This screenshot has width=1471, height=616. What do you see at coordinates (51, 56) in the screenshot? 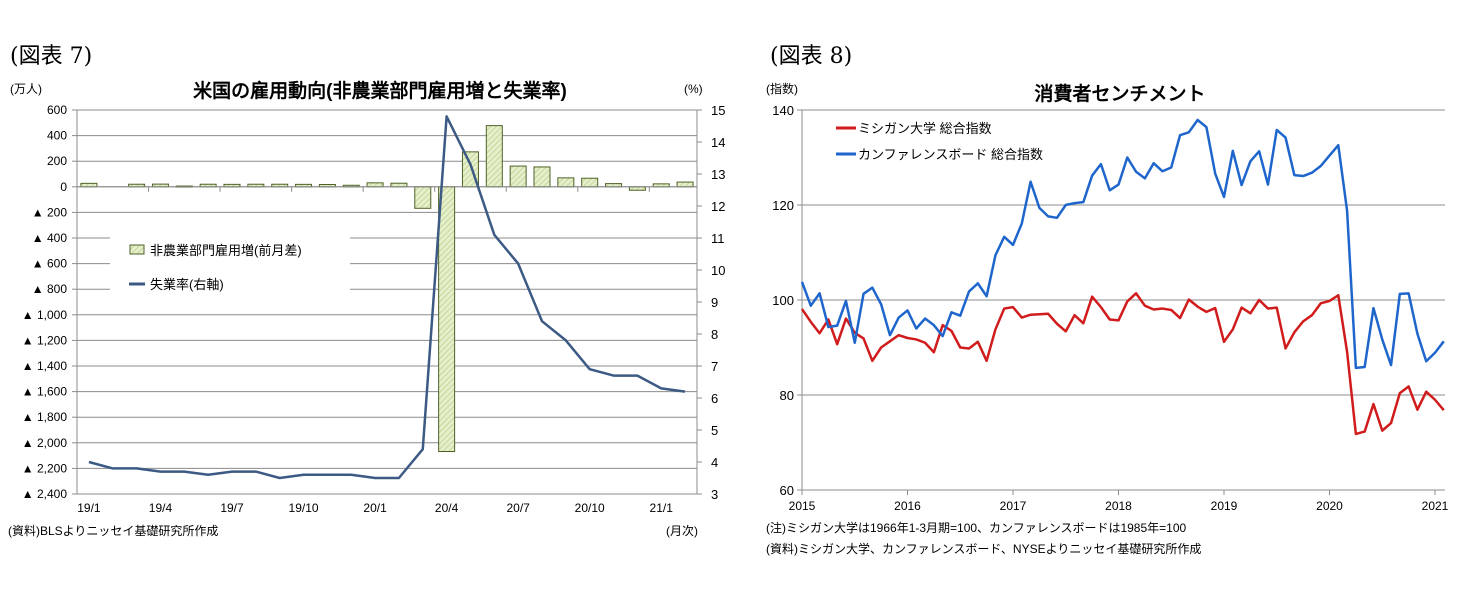
I see `figure-7-label: (図表 7)` at bounding box center [51, 56].